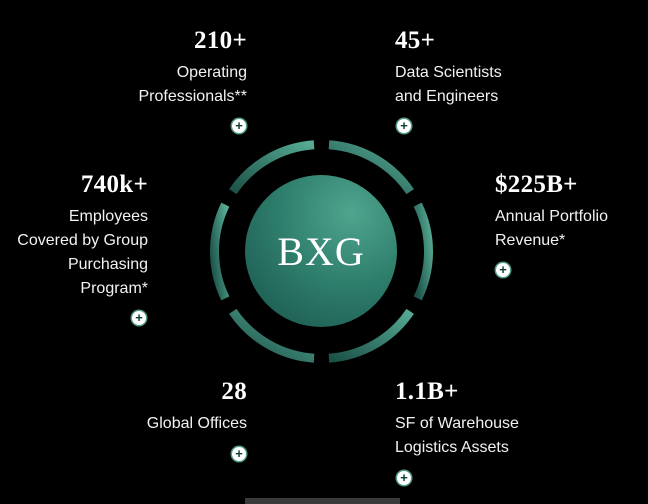 This screenshot has width=648, height=504. Describe the element at coordinates (448, 84) in the screenshot. I see `stat-label: Data Scientists and Engineers` at that location.